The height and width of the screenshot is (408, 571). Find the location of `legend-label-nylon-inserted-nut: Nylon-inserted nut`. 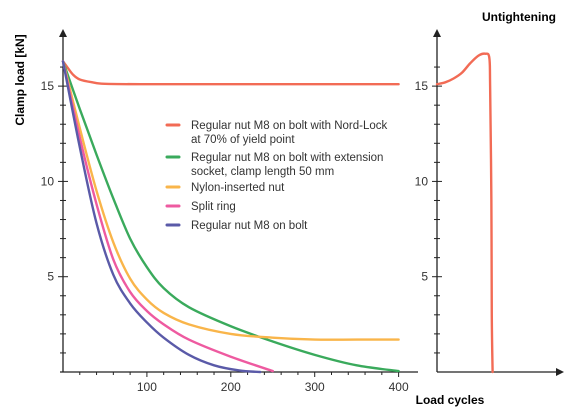

legend-label-nylon-inserted-nut: Nylon-inserted nut is located at coordinates (238, 188).